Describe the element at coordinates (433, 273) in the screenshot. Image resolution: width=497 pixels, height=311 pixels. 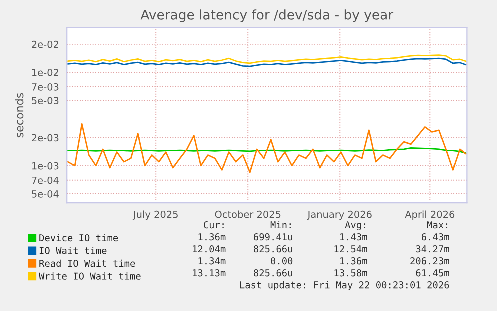
I see `text: 61.45m` at that location.